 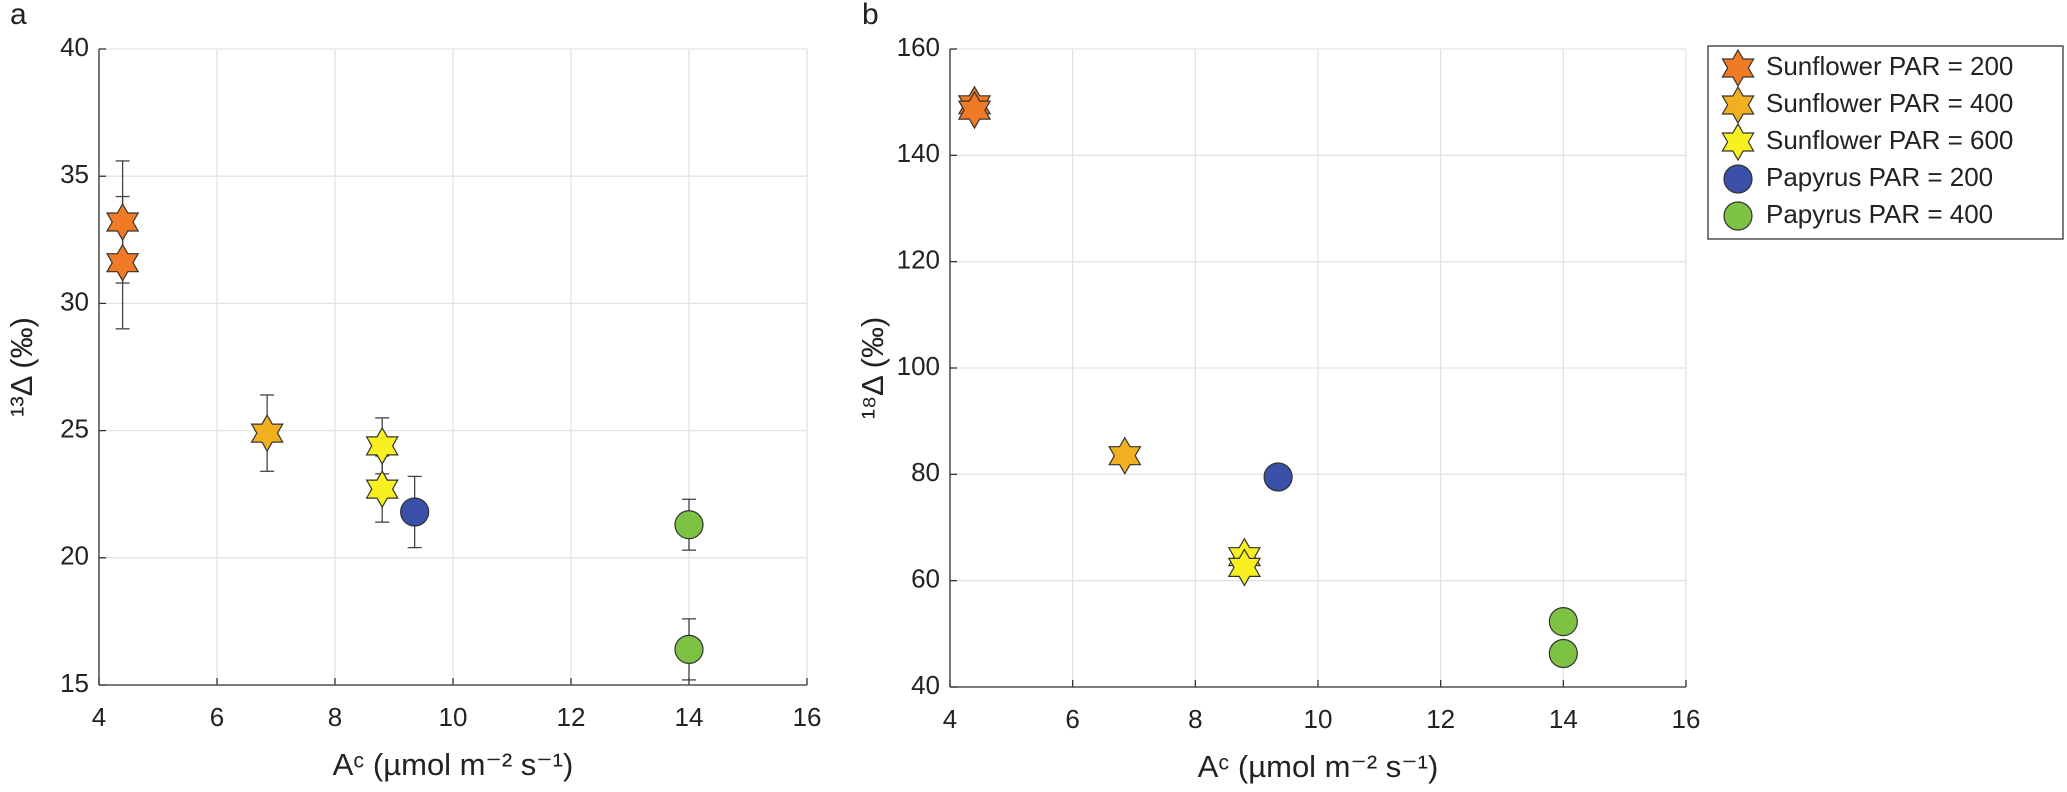 I want to click on y-tick-label: 15, so click(x=74, y=683).